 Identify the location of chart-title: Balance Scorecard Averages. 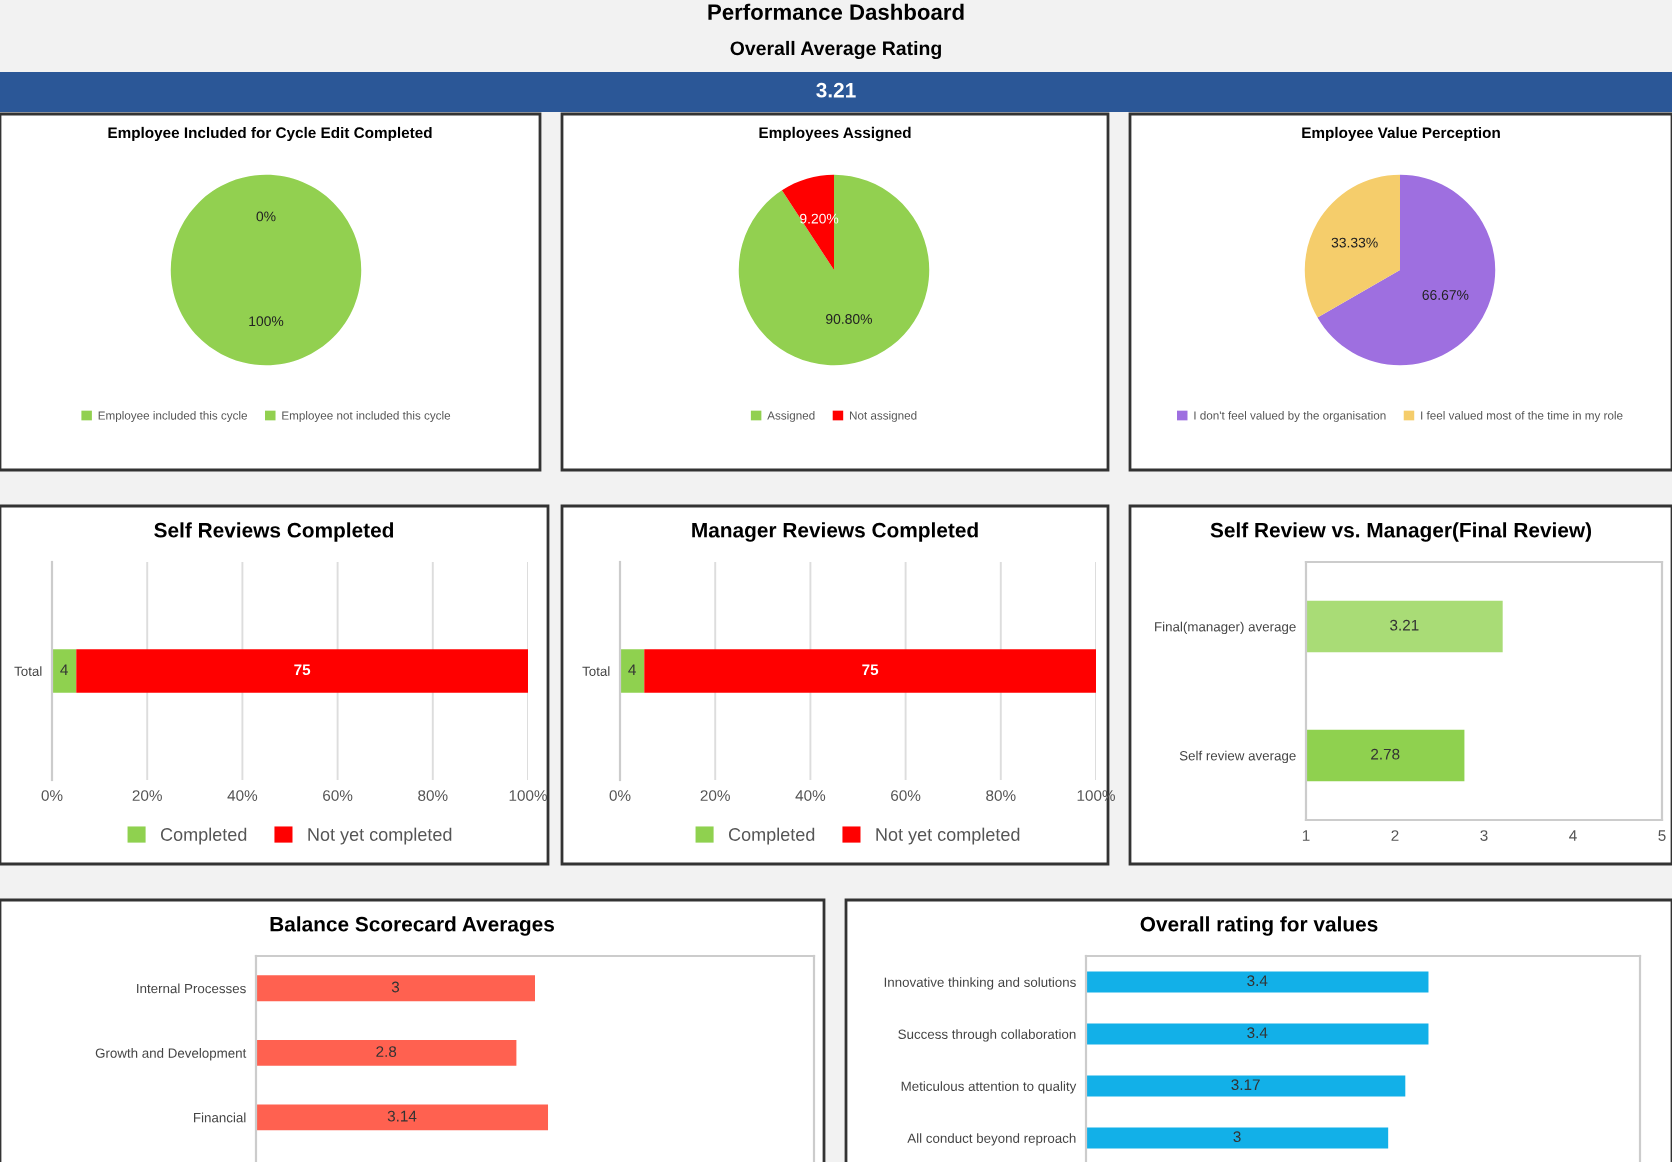
(412, 926).